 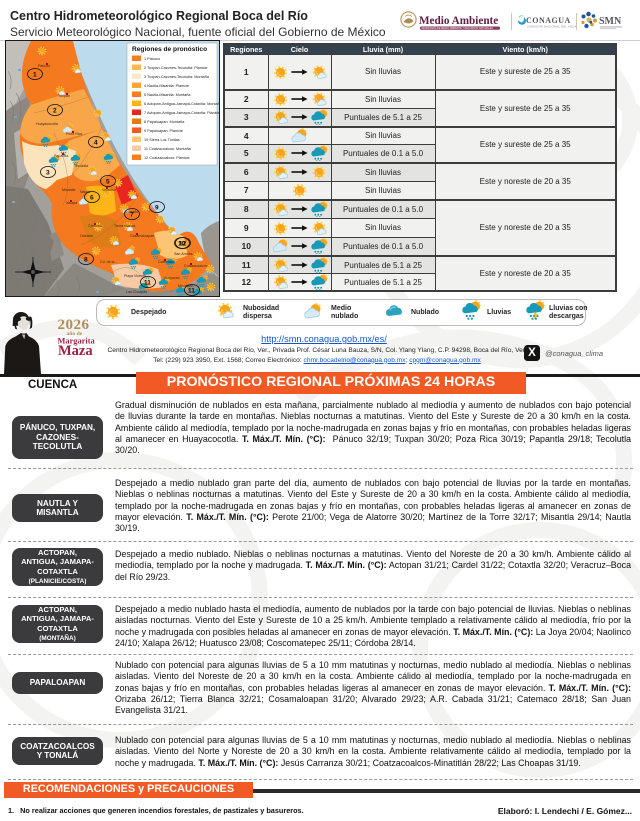 What do you see at coordinates (48, 173) in the screenshot?
I see `svg-text: 3` at bounding box center [48, 173].